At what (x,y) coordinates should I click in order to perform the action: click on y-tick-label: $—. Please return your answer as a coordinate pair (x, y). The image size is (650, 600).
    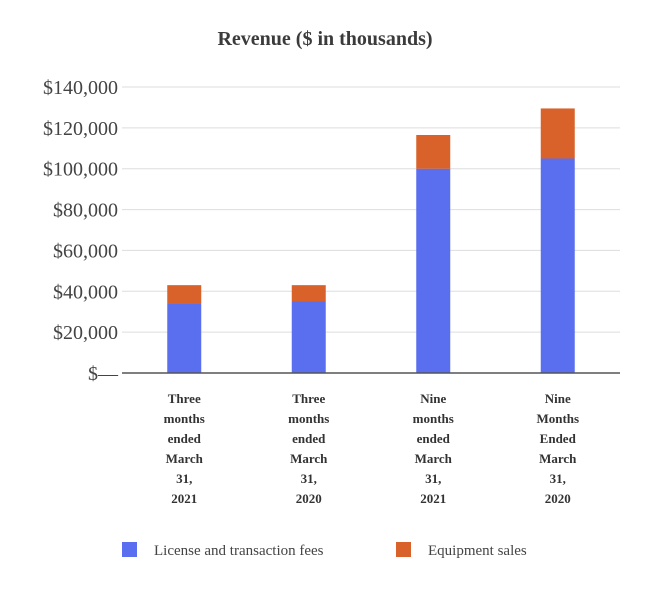
    Looking at the image, I should click on (103, 374).